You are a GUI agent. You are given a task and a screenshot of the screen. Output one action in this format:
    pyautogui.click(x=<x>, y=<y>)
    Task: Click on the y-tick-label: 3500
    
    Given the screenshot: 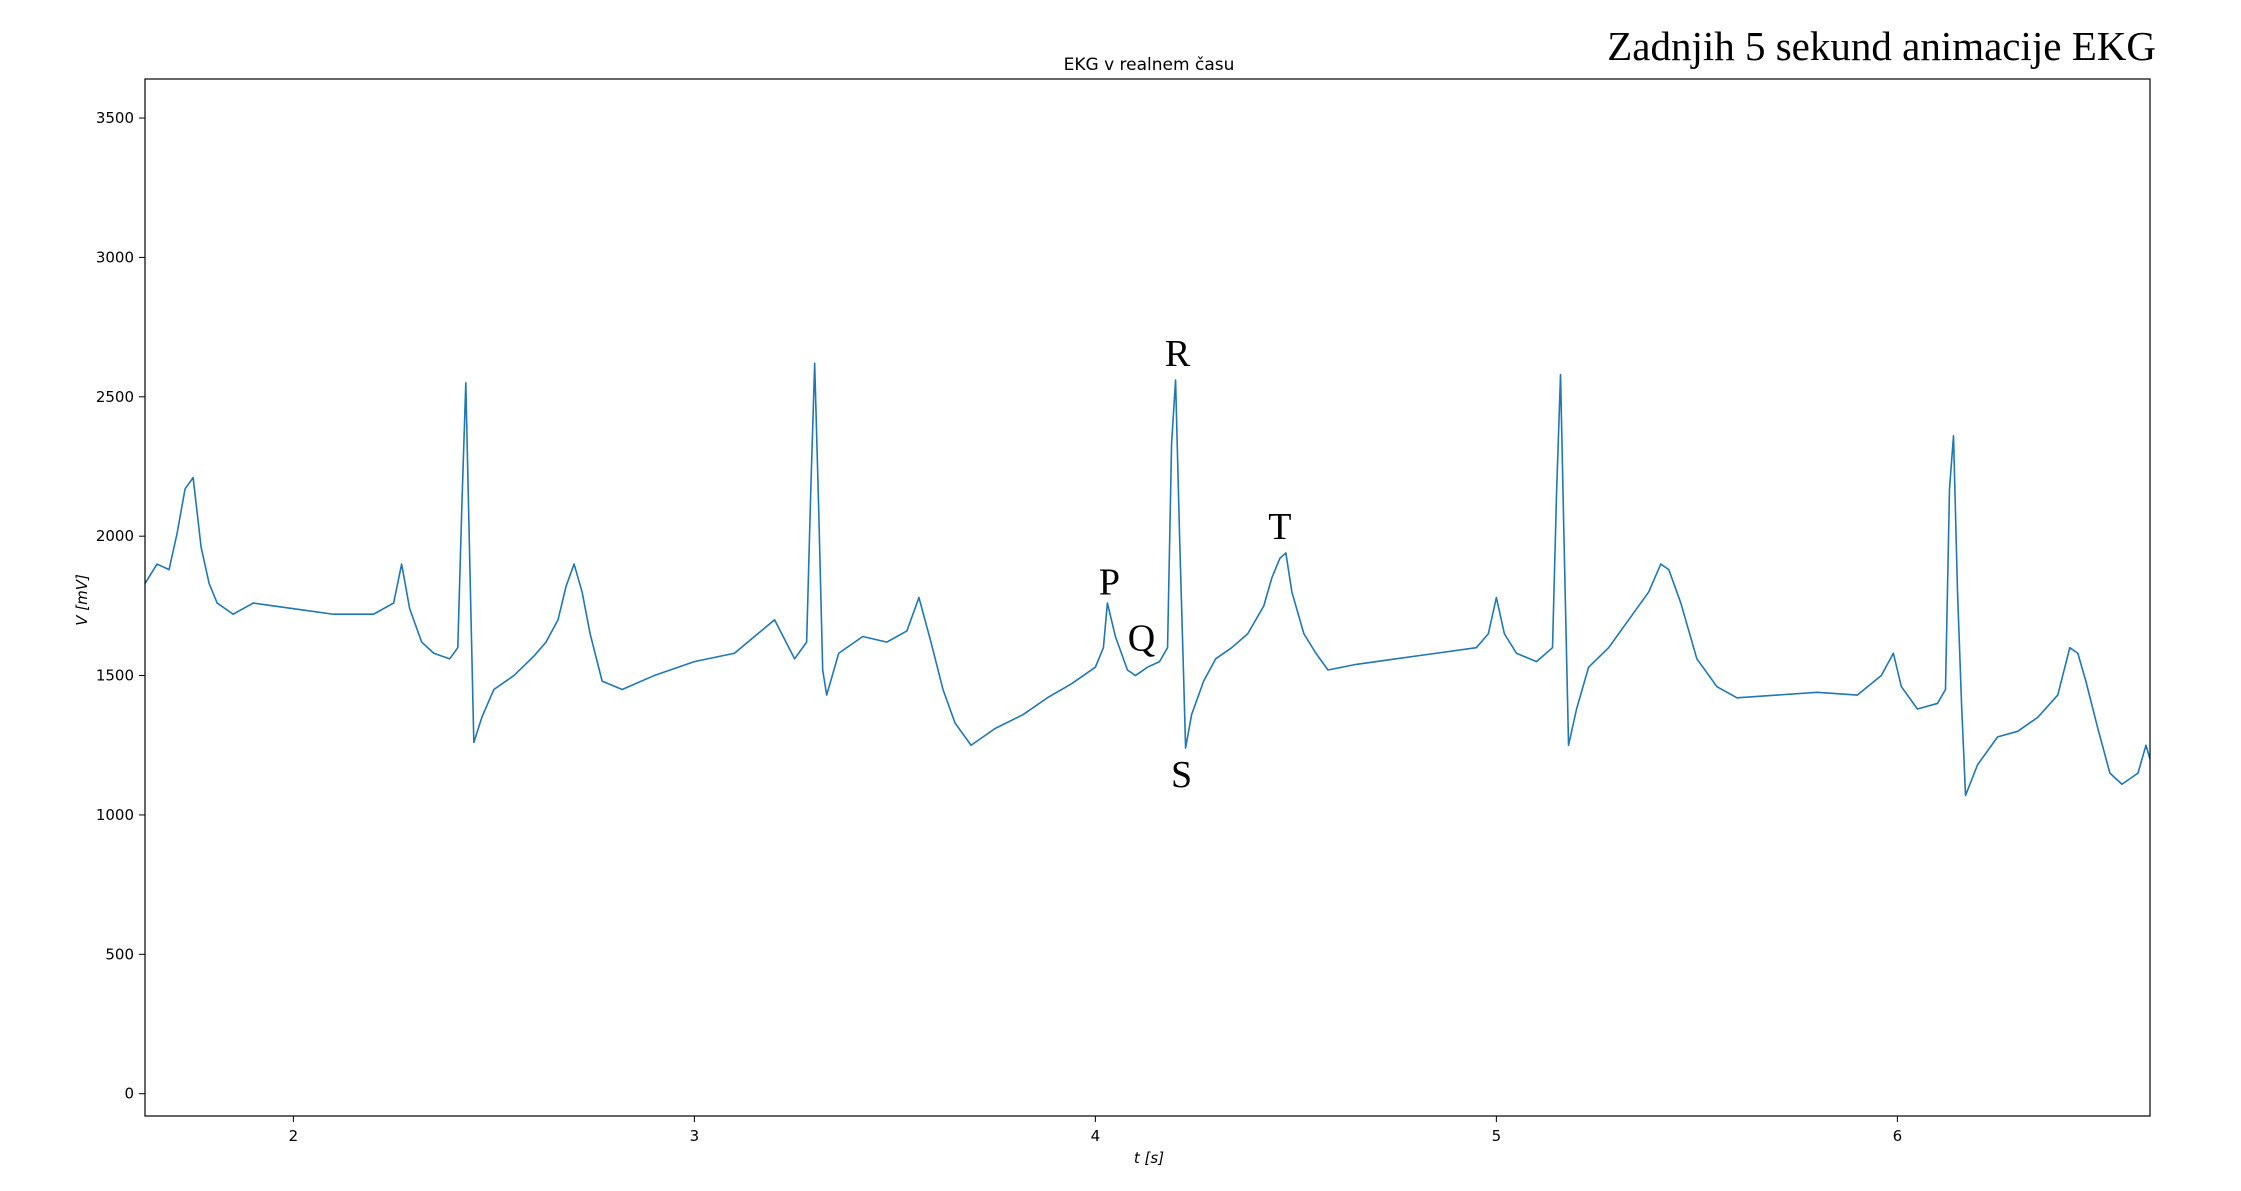 What is the action you would take?
    pyautogui.click(x=115, y=118)
    